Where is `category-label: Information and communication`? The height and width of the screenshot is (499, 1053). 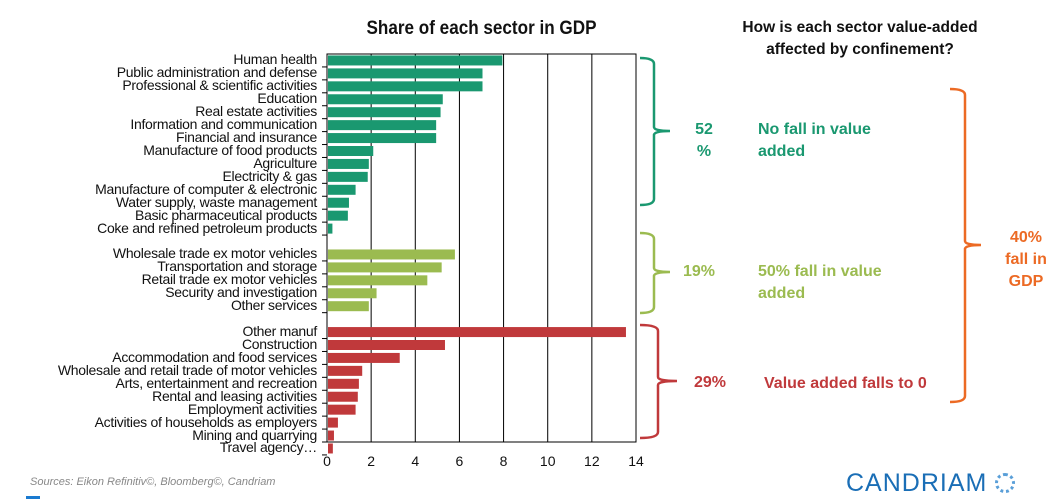
category-label: Information and communication is located at coordinates (223, 124).